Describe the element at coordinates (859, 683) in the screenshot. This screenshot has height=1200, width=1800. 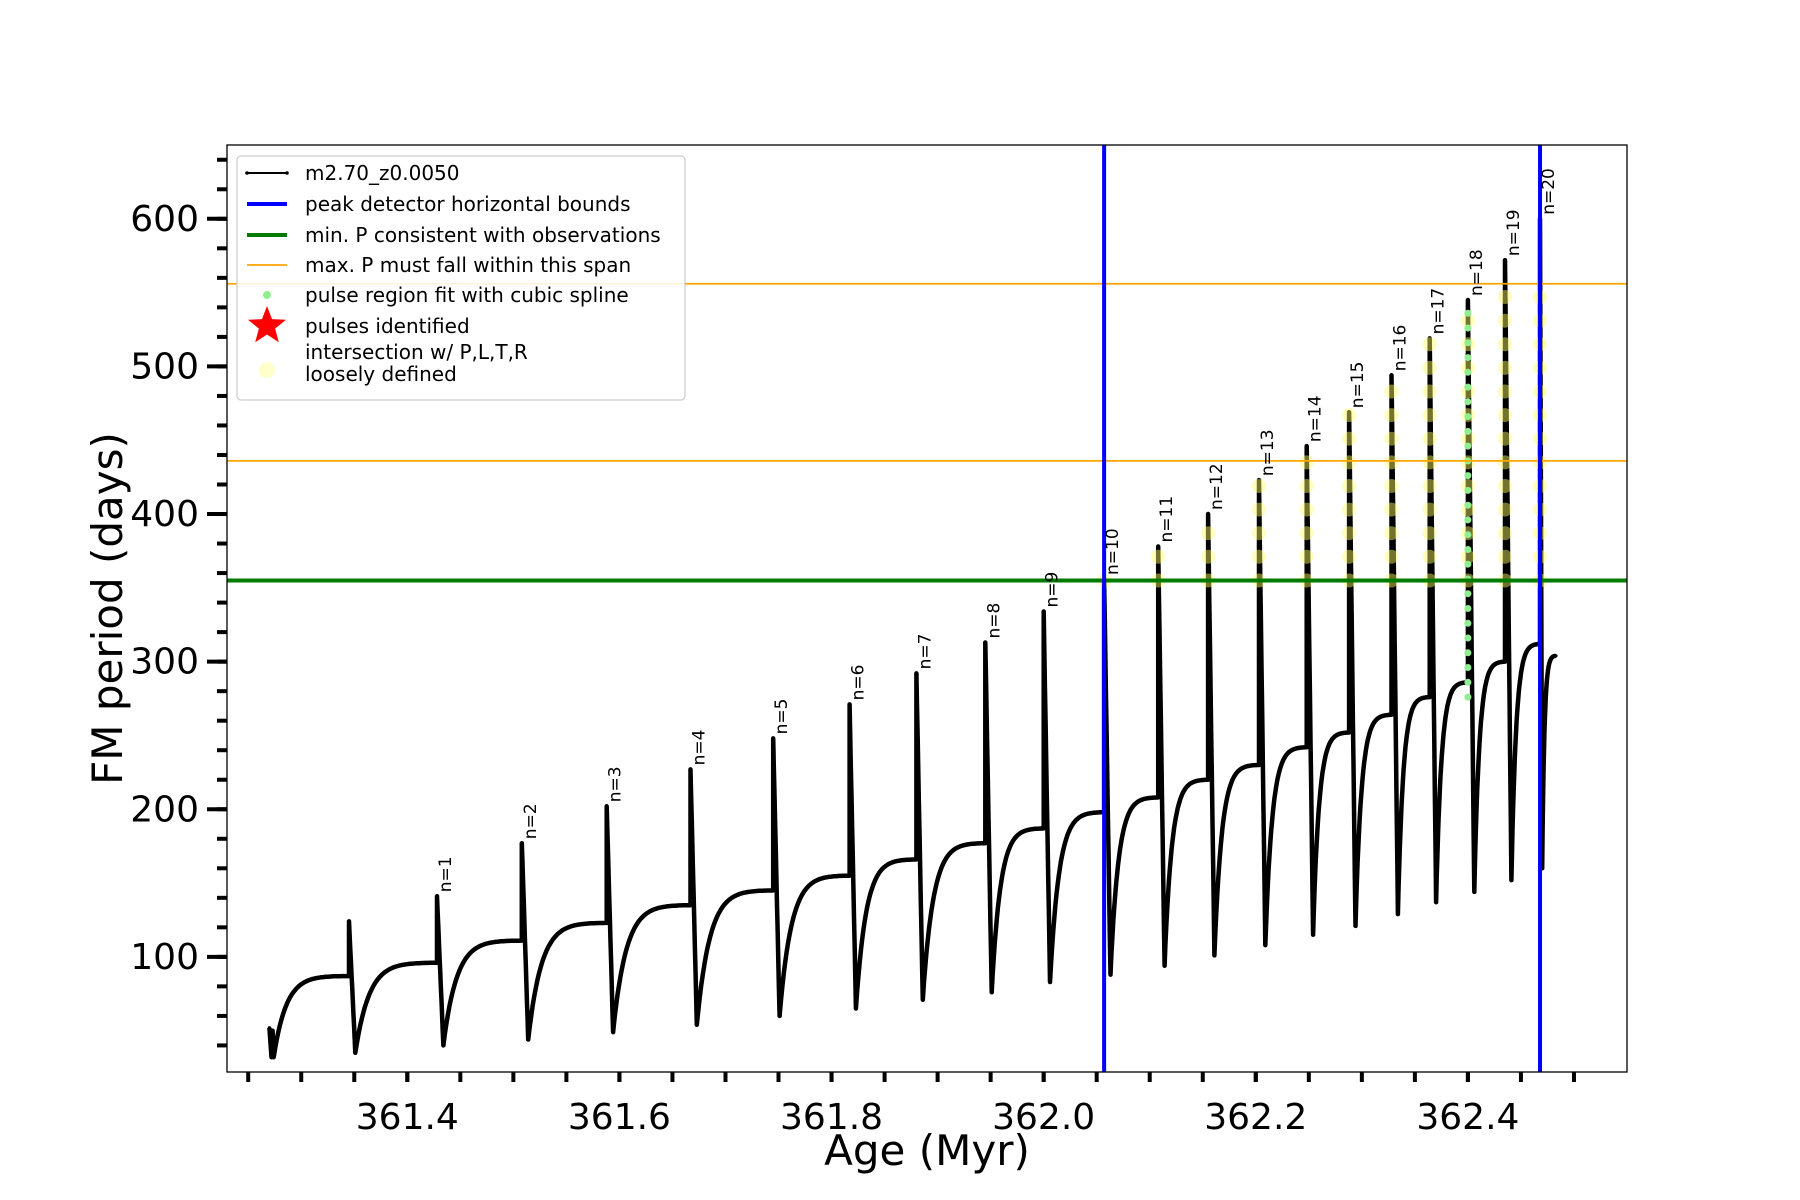
I see `pulse-label: n=6` at that location.